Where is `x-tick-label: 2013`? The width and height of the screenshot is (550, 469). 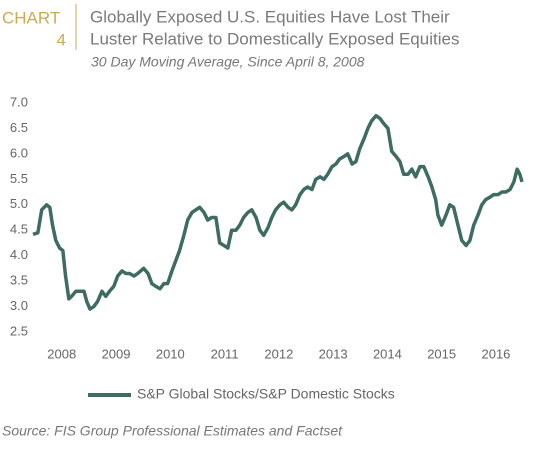
x-tick-label: 2013 is located at coordinates (333, 353).